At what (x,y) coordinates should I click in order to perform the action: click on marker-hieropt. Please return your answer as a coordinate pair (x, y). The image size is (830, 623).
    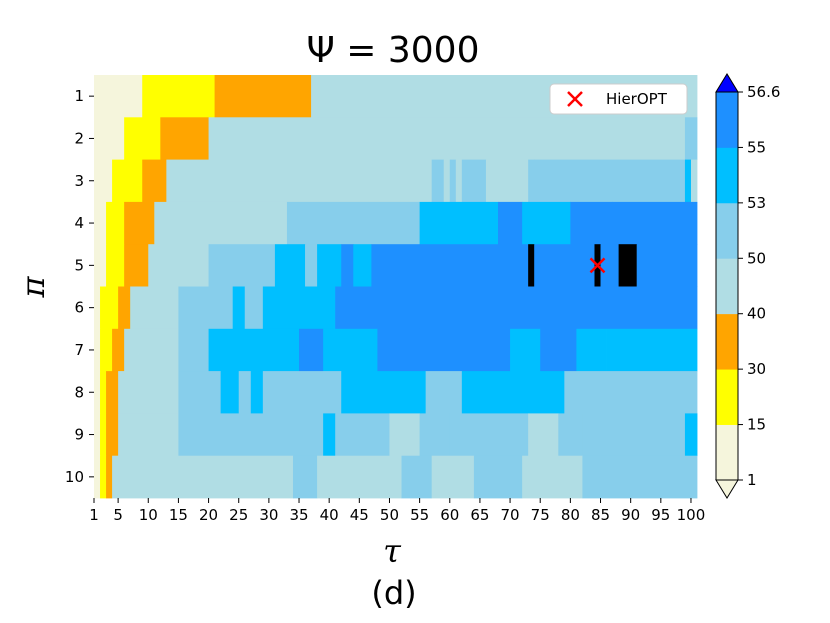
    Looking at the image, I should click on (597, 265).